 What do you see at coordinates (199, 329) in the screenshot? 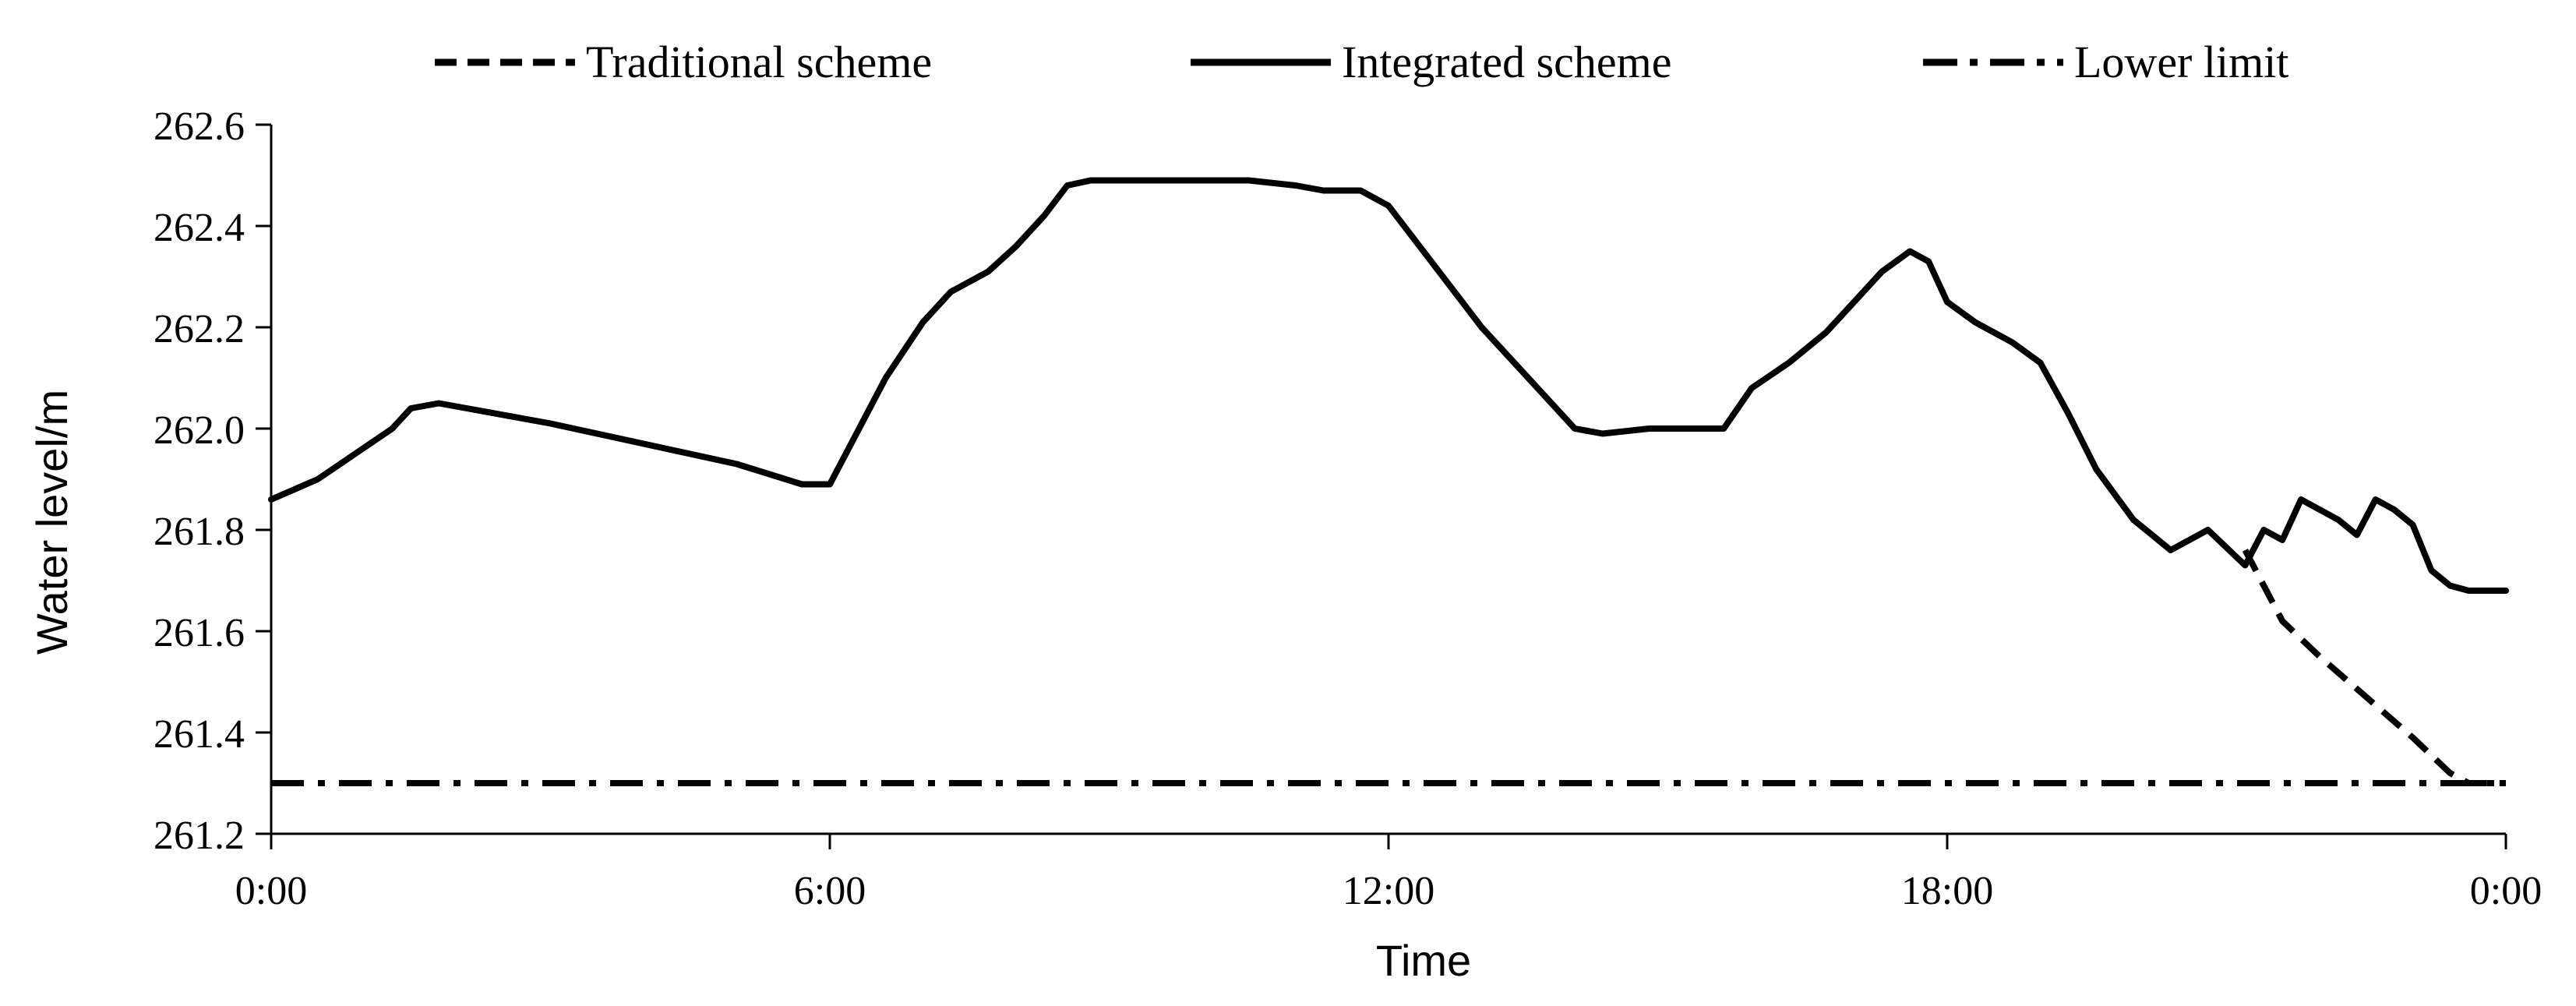
I see `y-tick-label: 262.2` at bounding box center [199, 329].